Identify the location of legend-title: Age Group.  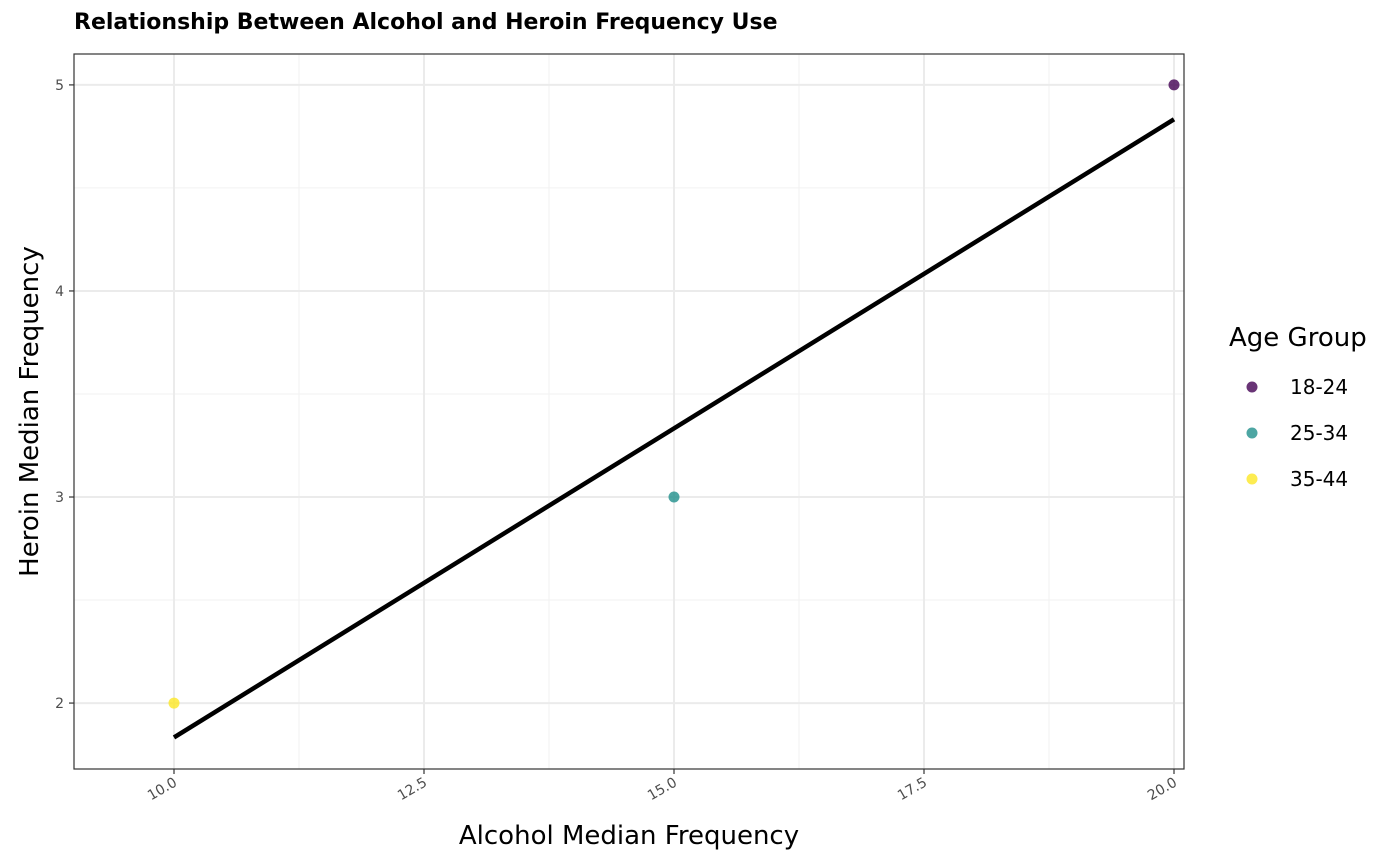
(1298, 338).